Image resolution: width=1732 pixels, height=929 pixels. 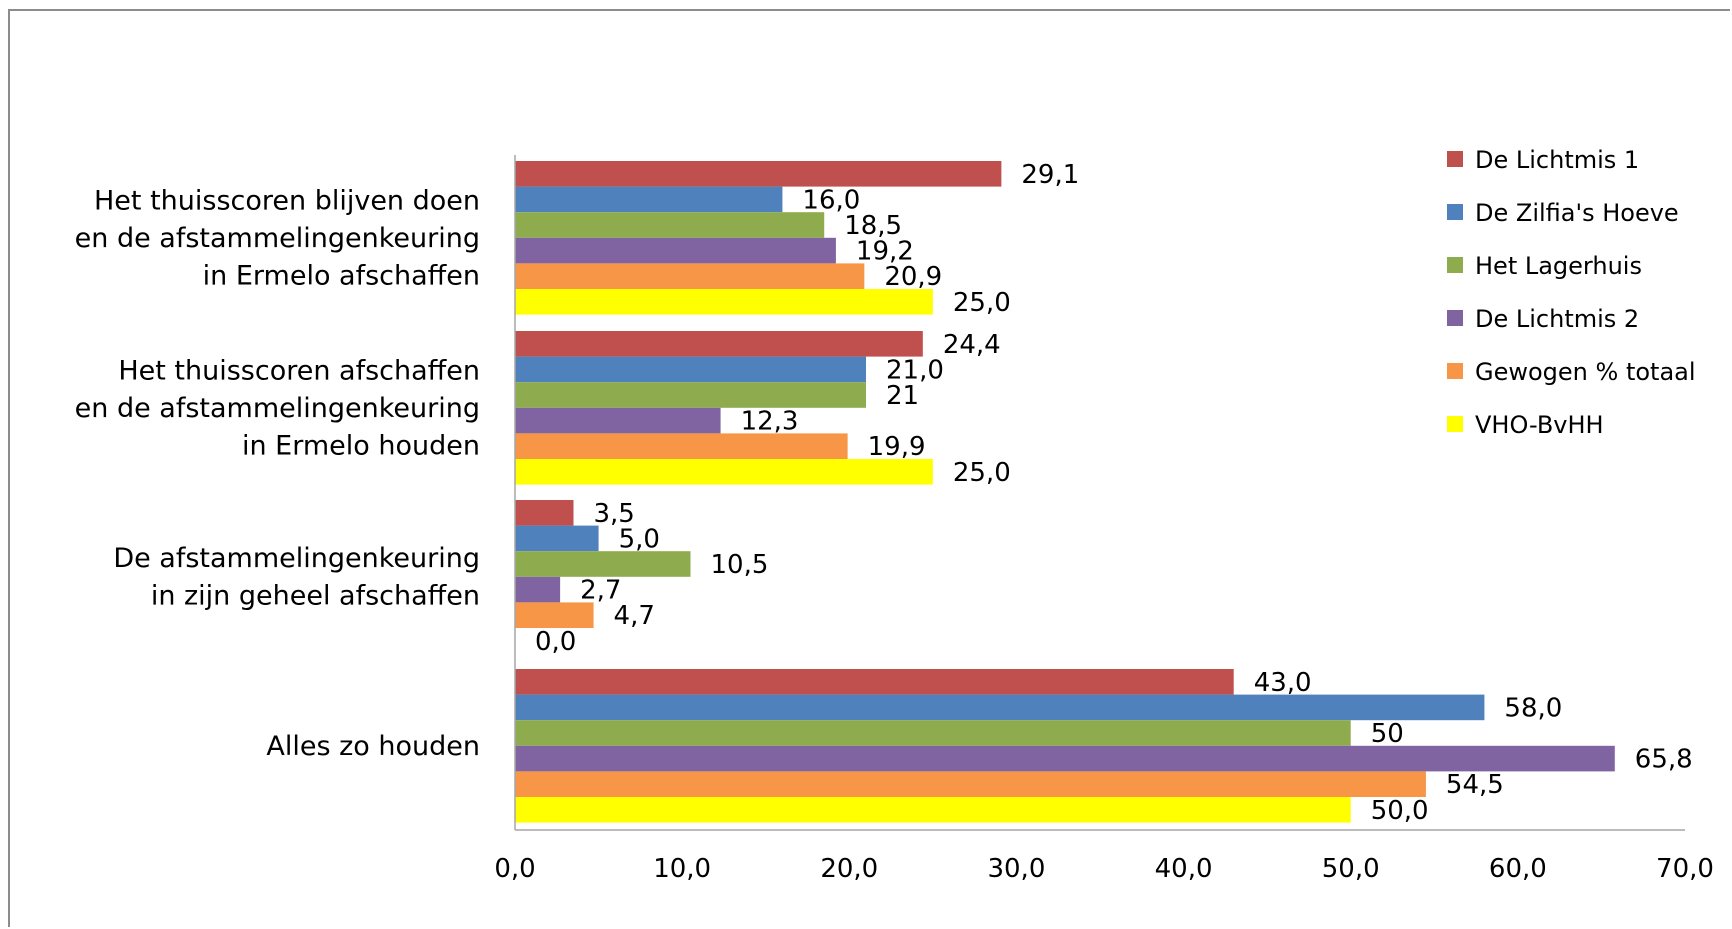 What do you see at coordinates (1387, 734) in the screenshot?
I see `value-label: 50` at bounding box center [1387, 734].